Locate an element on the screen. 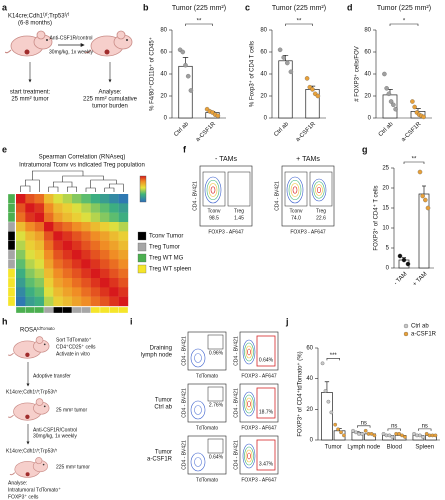  panel-letter: c is located at coordinates (247, 7).